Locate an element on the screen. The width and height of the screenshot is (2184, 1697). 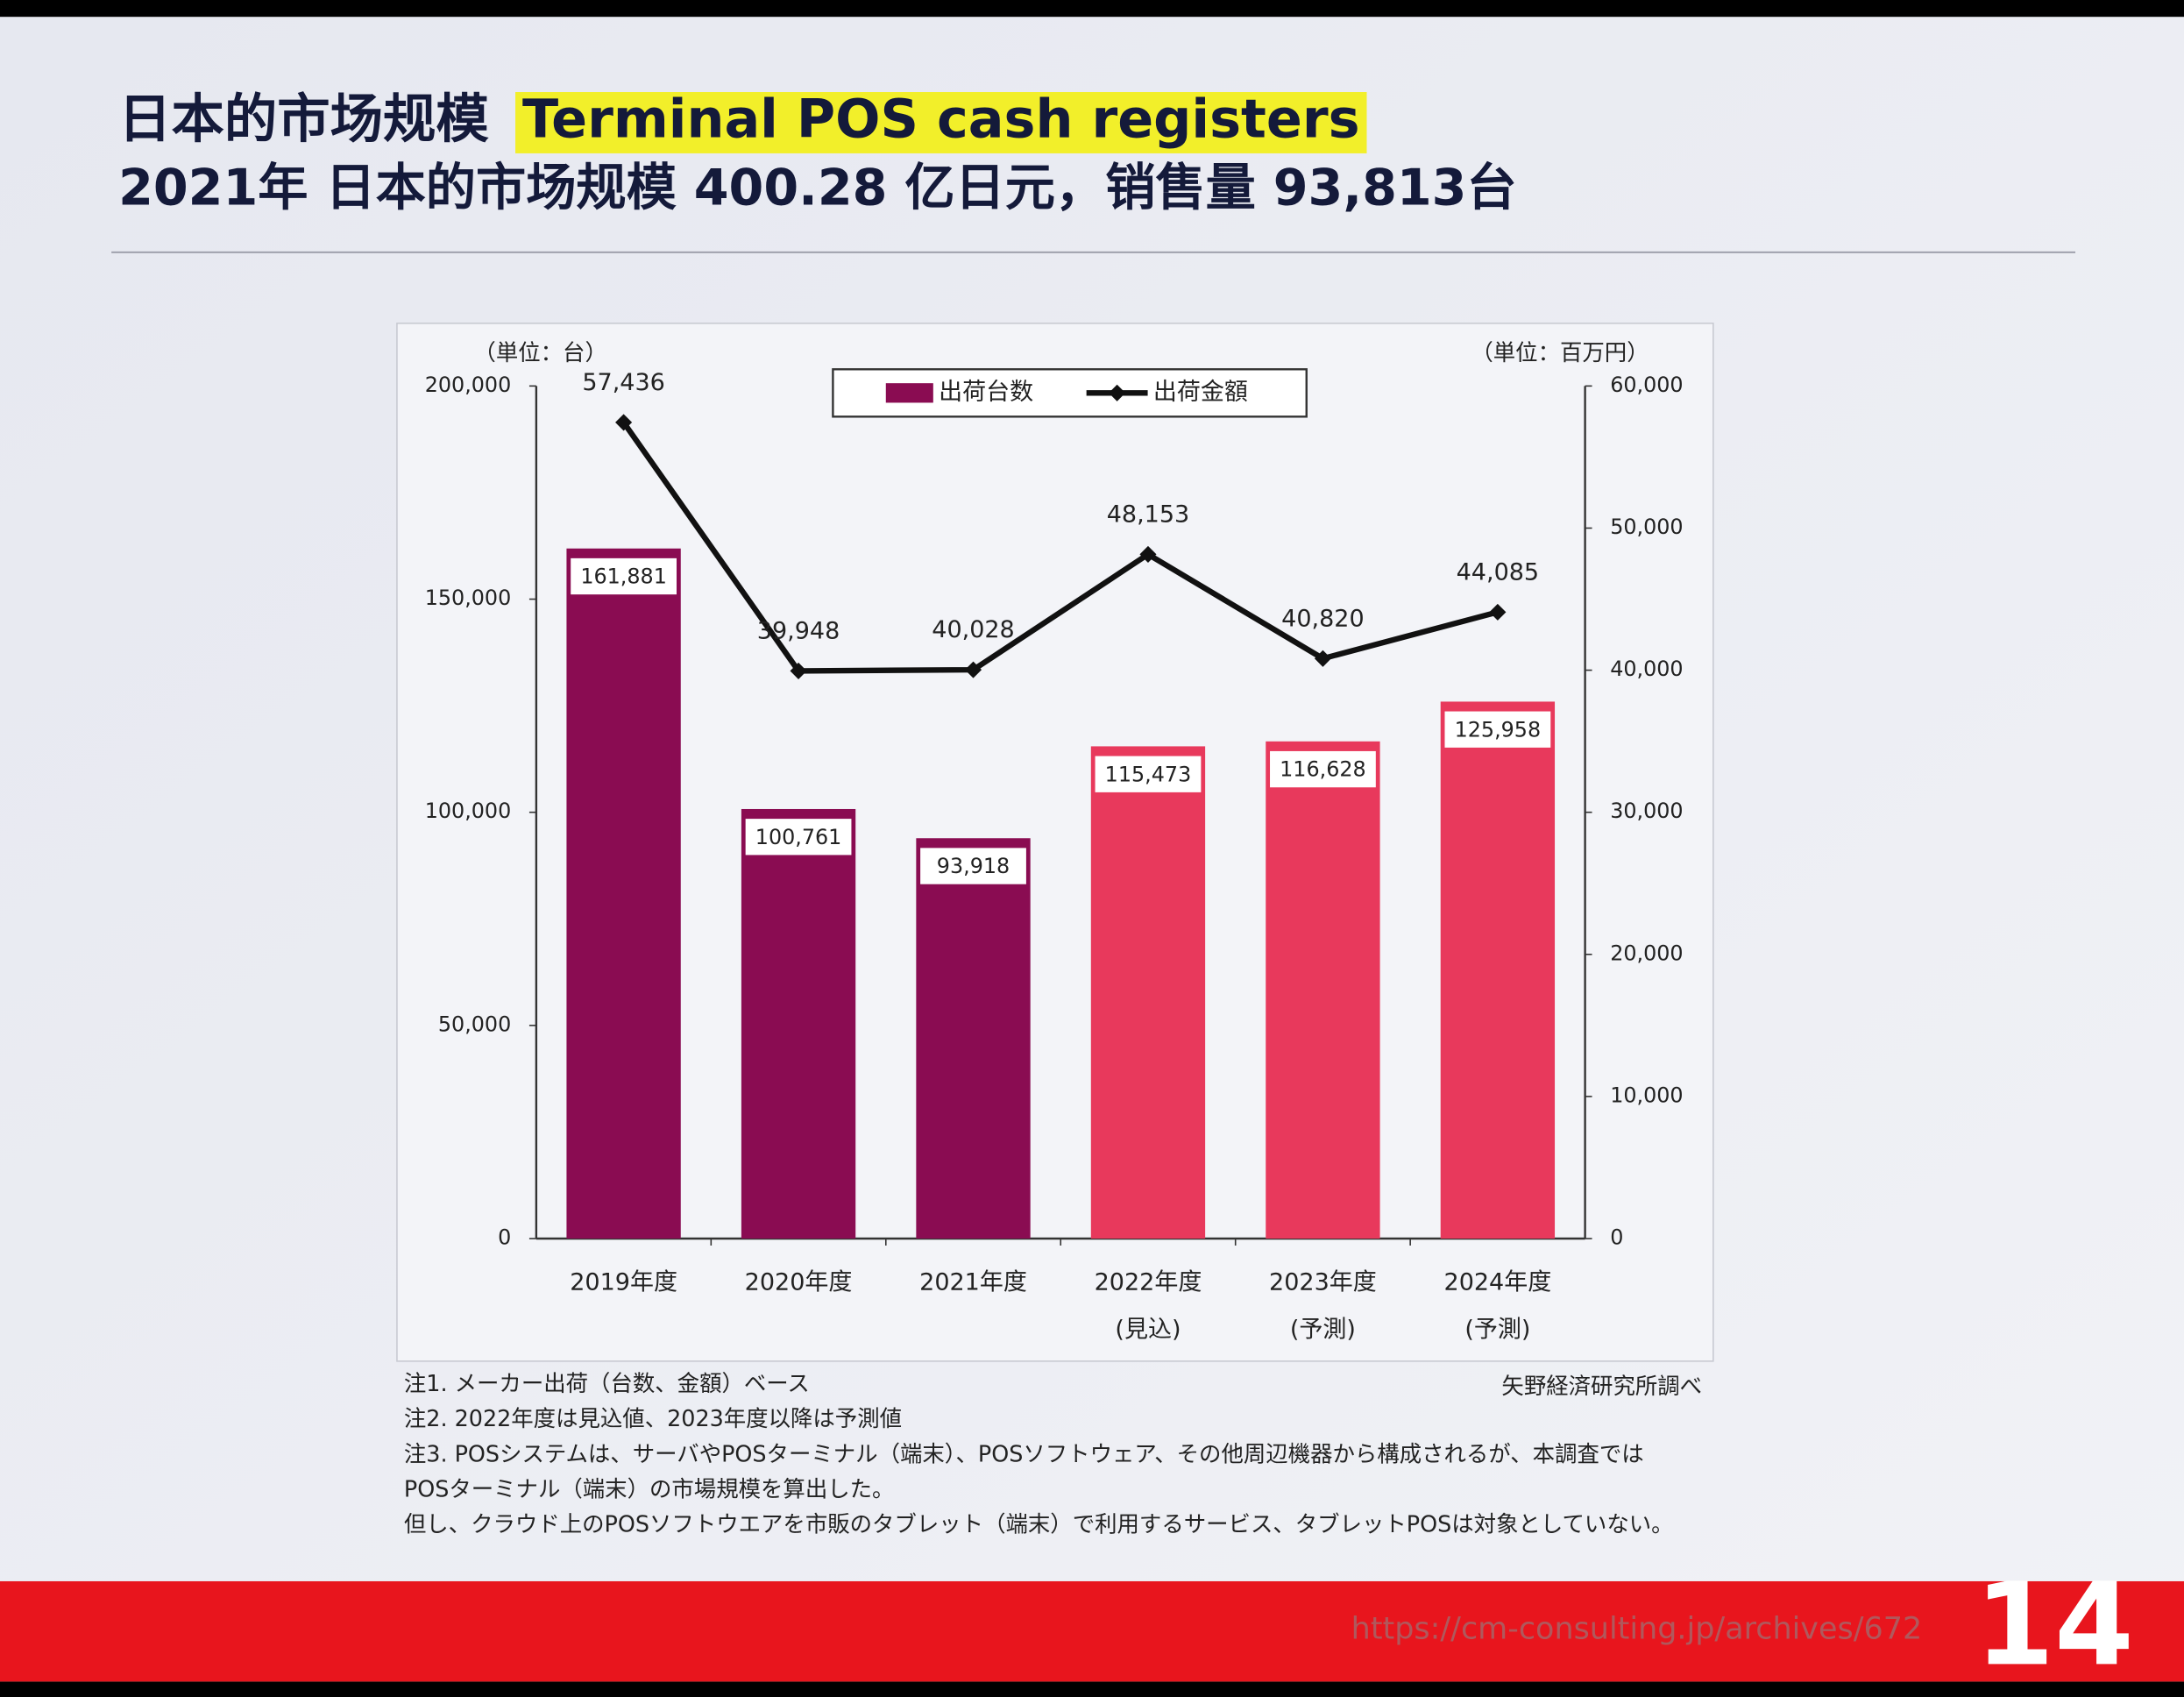
title-highlight: Terminal POS cash registers is located at coordinates (941, 120).